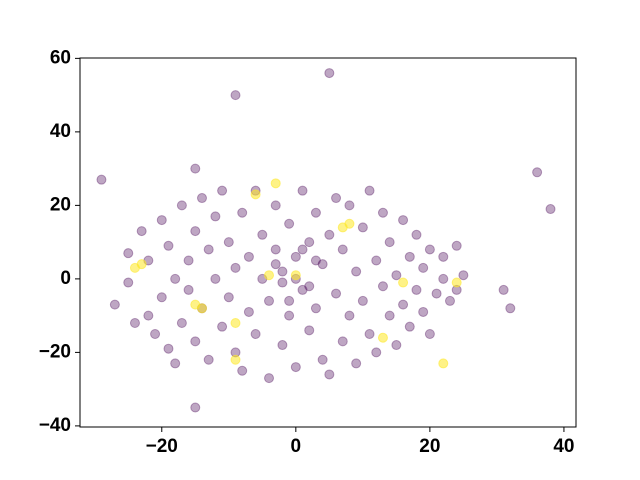 This screenshot has width=640, height=480. Describe the element at coordinates (429, 446) in the screenshot. I see `x-tick-label: 20` at that location.